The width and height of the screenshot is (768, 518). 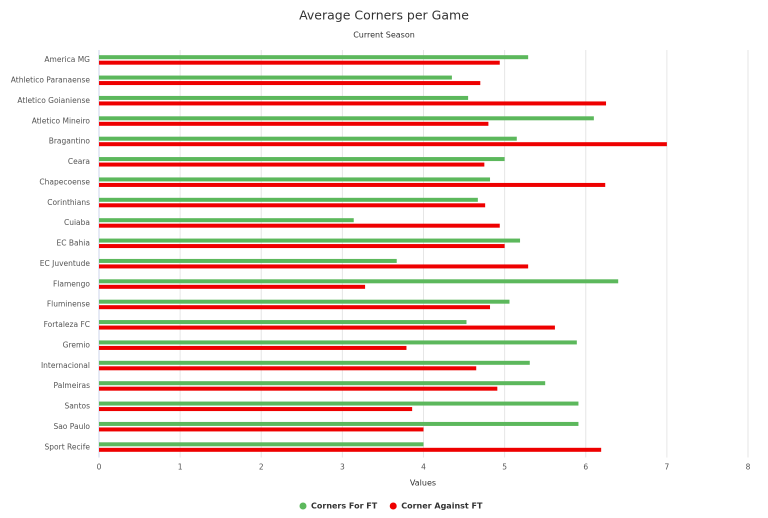 I want to click on x-tick-label: 4, so click(x=423, y=467).